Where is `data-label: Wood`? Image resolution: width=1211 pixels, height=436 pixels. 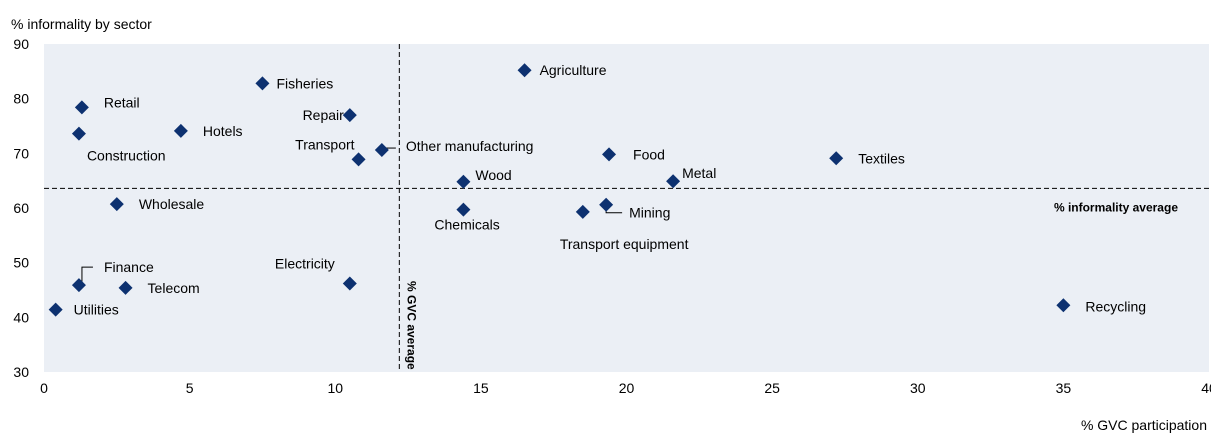 data-label: Wood is located at coordinates (493, 175).